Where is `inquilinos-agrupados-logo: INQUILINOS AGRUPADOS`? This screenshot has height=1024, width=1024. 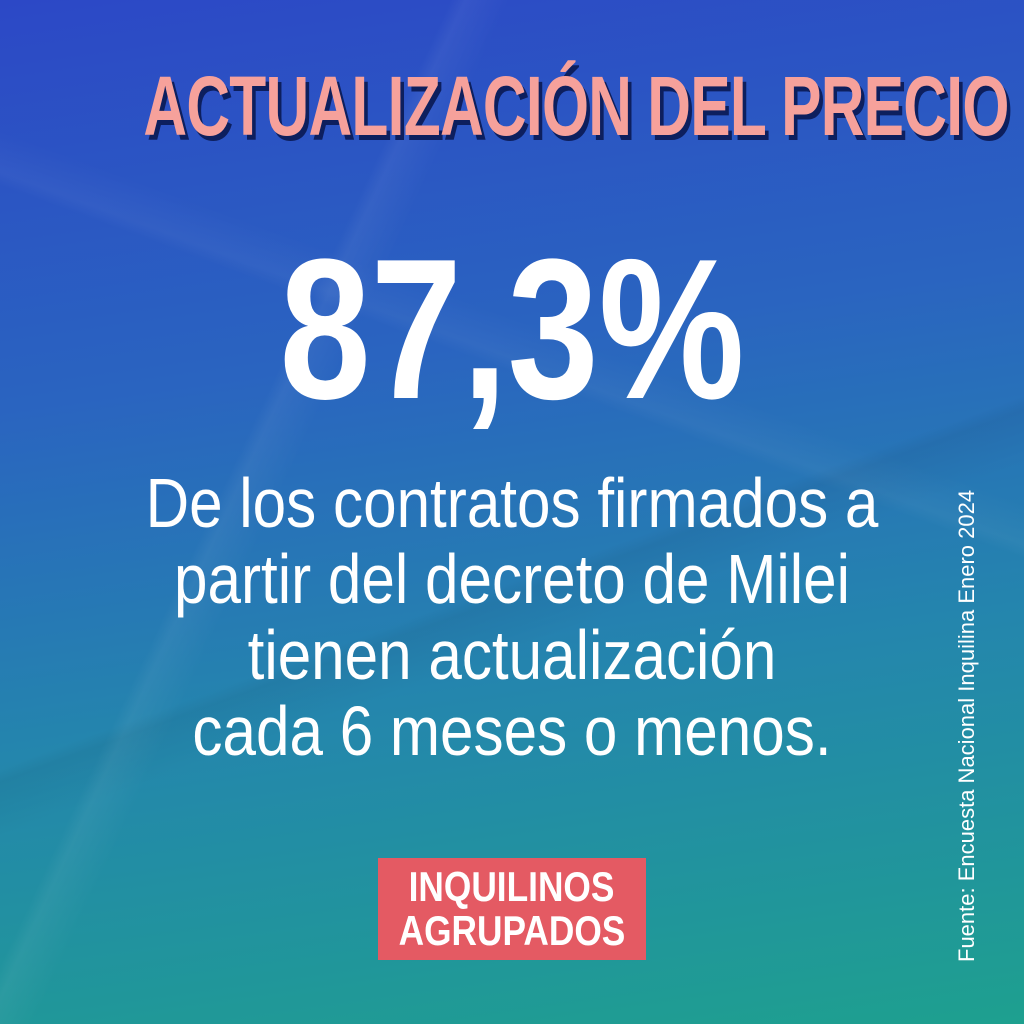
inquilinos-agrupados-logo: INQUILINOS AGRUPADOS is located at coordinates (512, 909).